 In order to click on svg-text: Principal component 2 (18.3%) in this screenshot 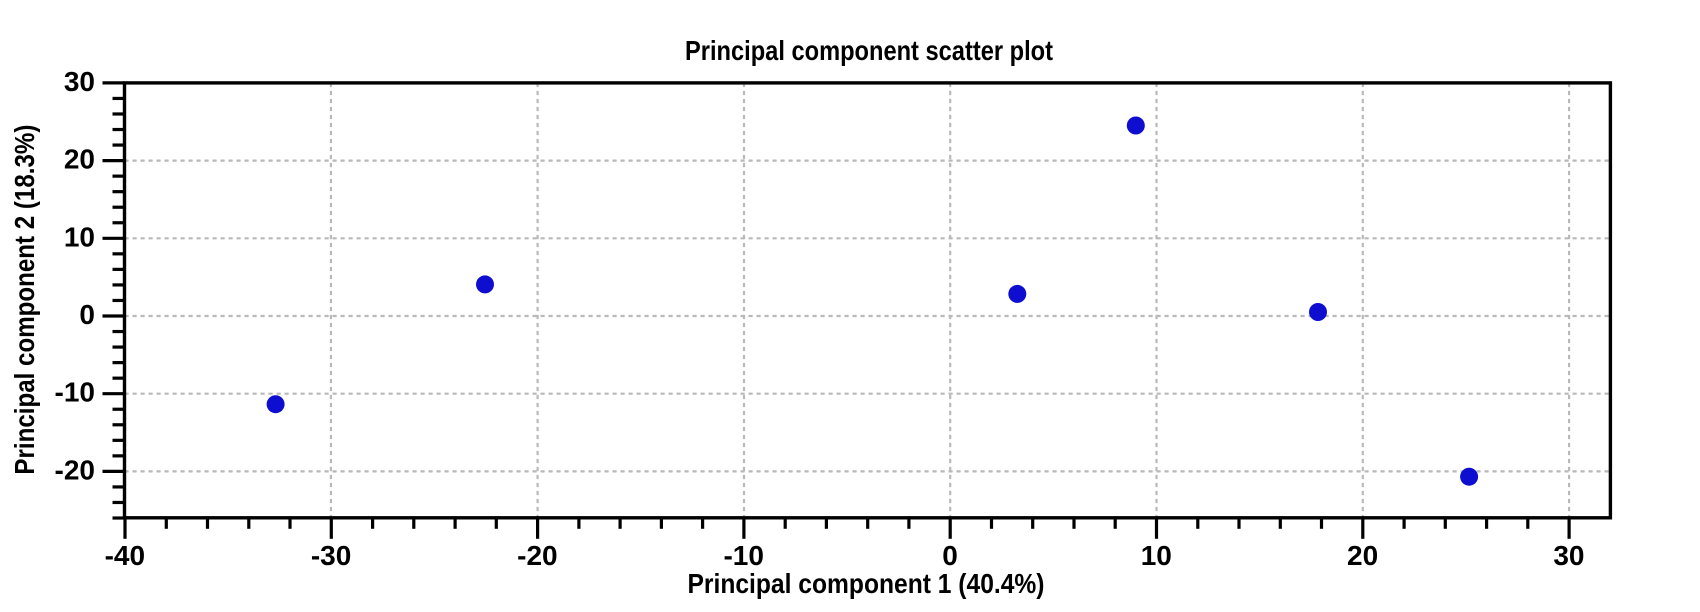, I will do `click(24, 300)`.